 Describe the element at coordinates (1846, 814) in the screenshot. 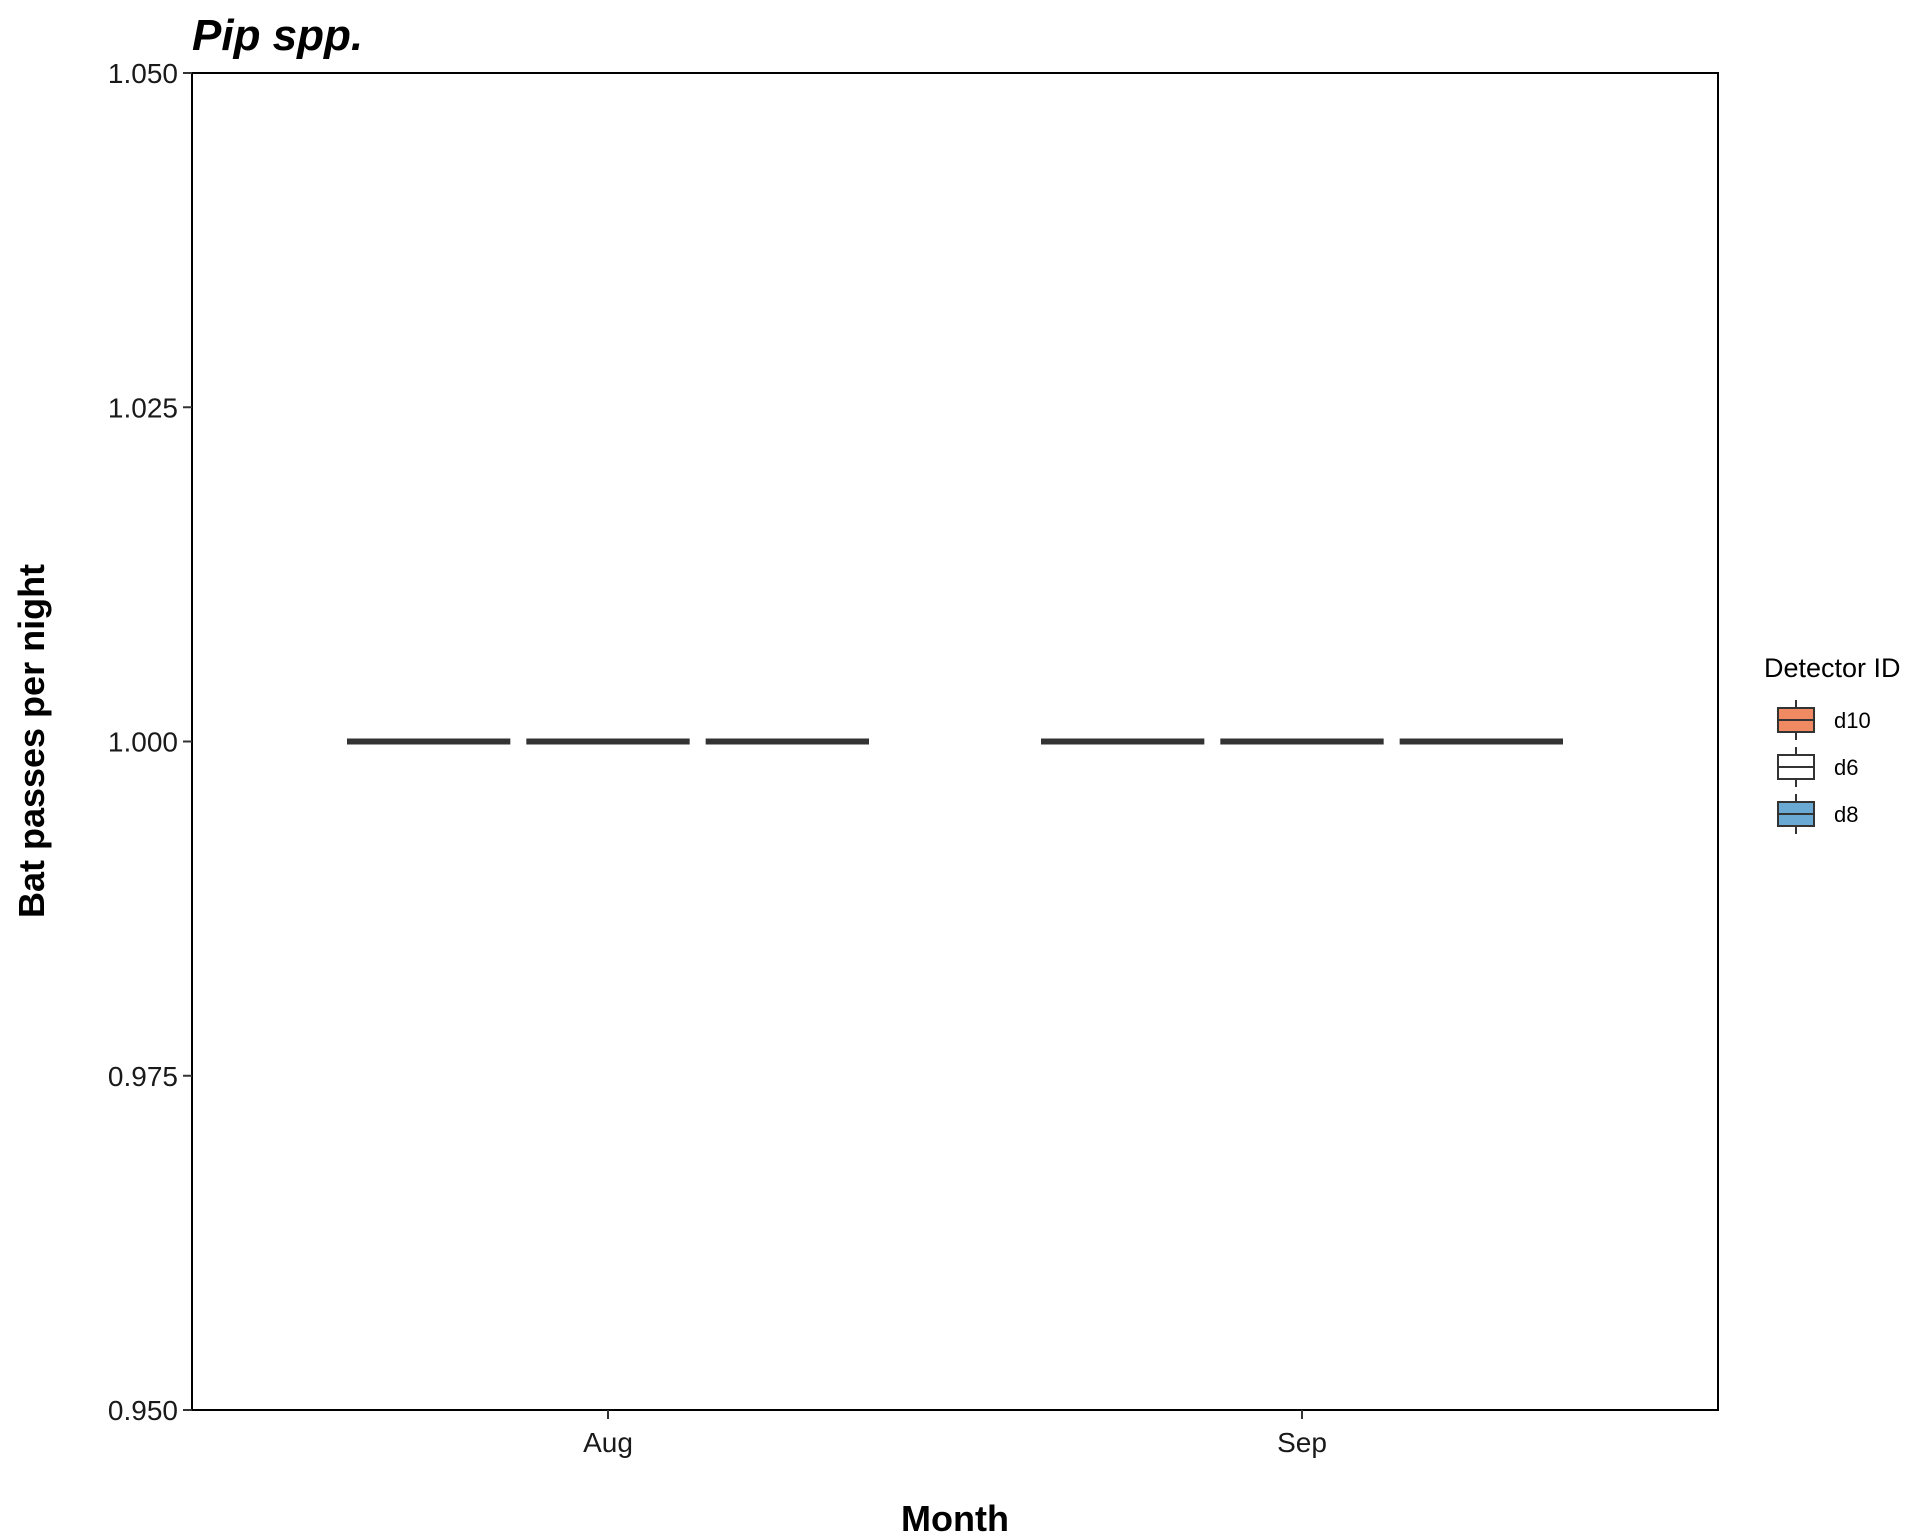

I see `legend-label: d8` at that location.